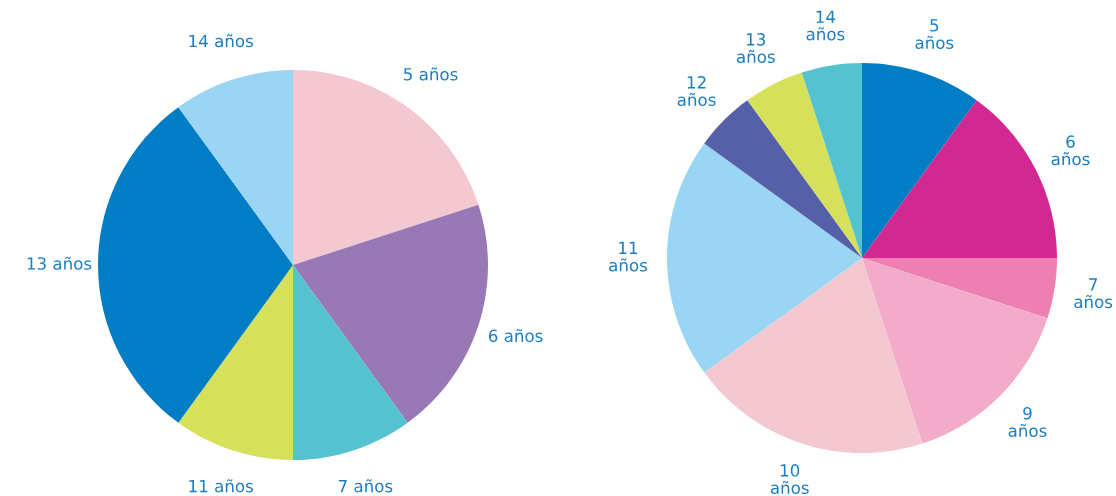 Image resolution: width=1116 pixels, height=496 pixels. I want to click on slice-label: 10 años, so click(789, 479).